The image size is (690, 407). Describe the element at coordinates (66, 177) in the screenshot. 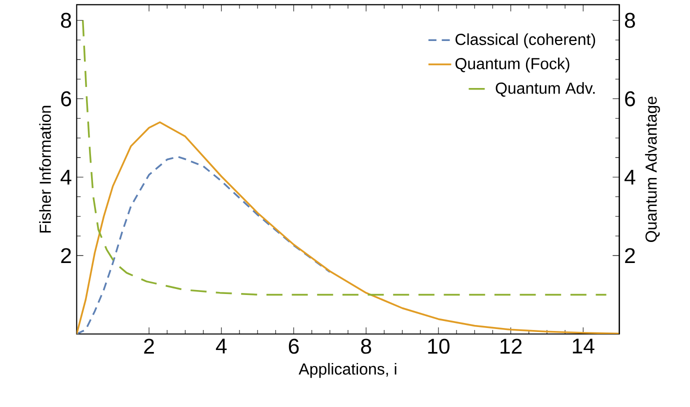

I see `y-tick-label: 4` at that location.